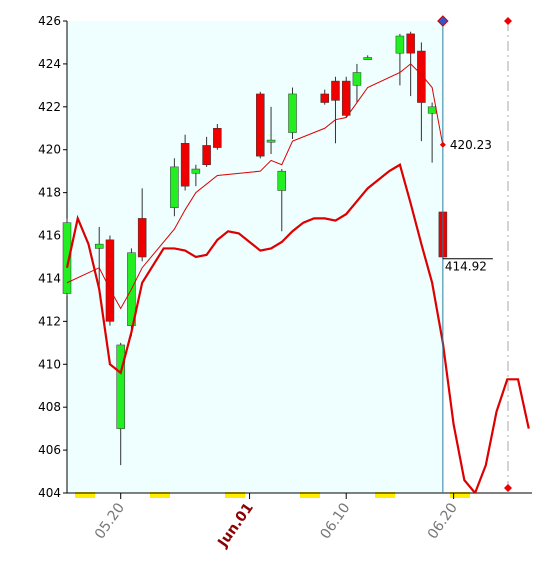  Describe the element at coordinates (471, 145) in the screenshot. I see `annotation: 420.23` at that location.